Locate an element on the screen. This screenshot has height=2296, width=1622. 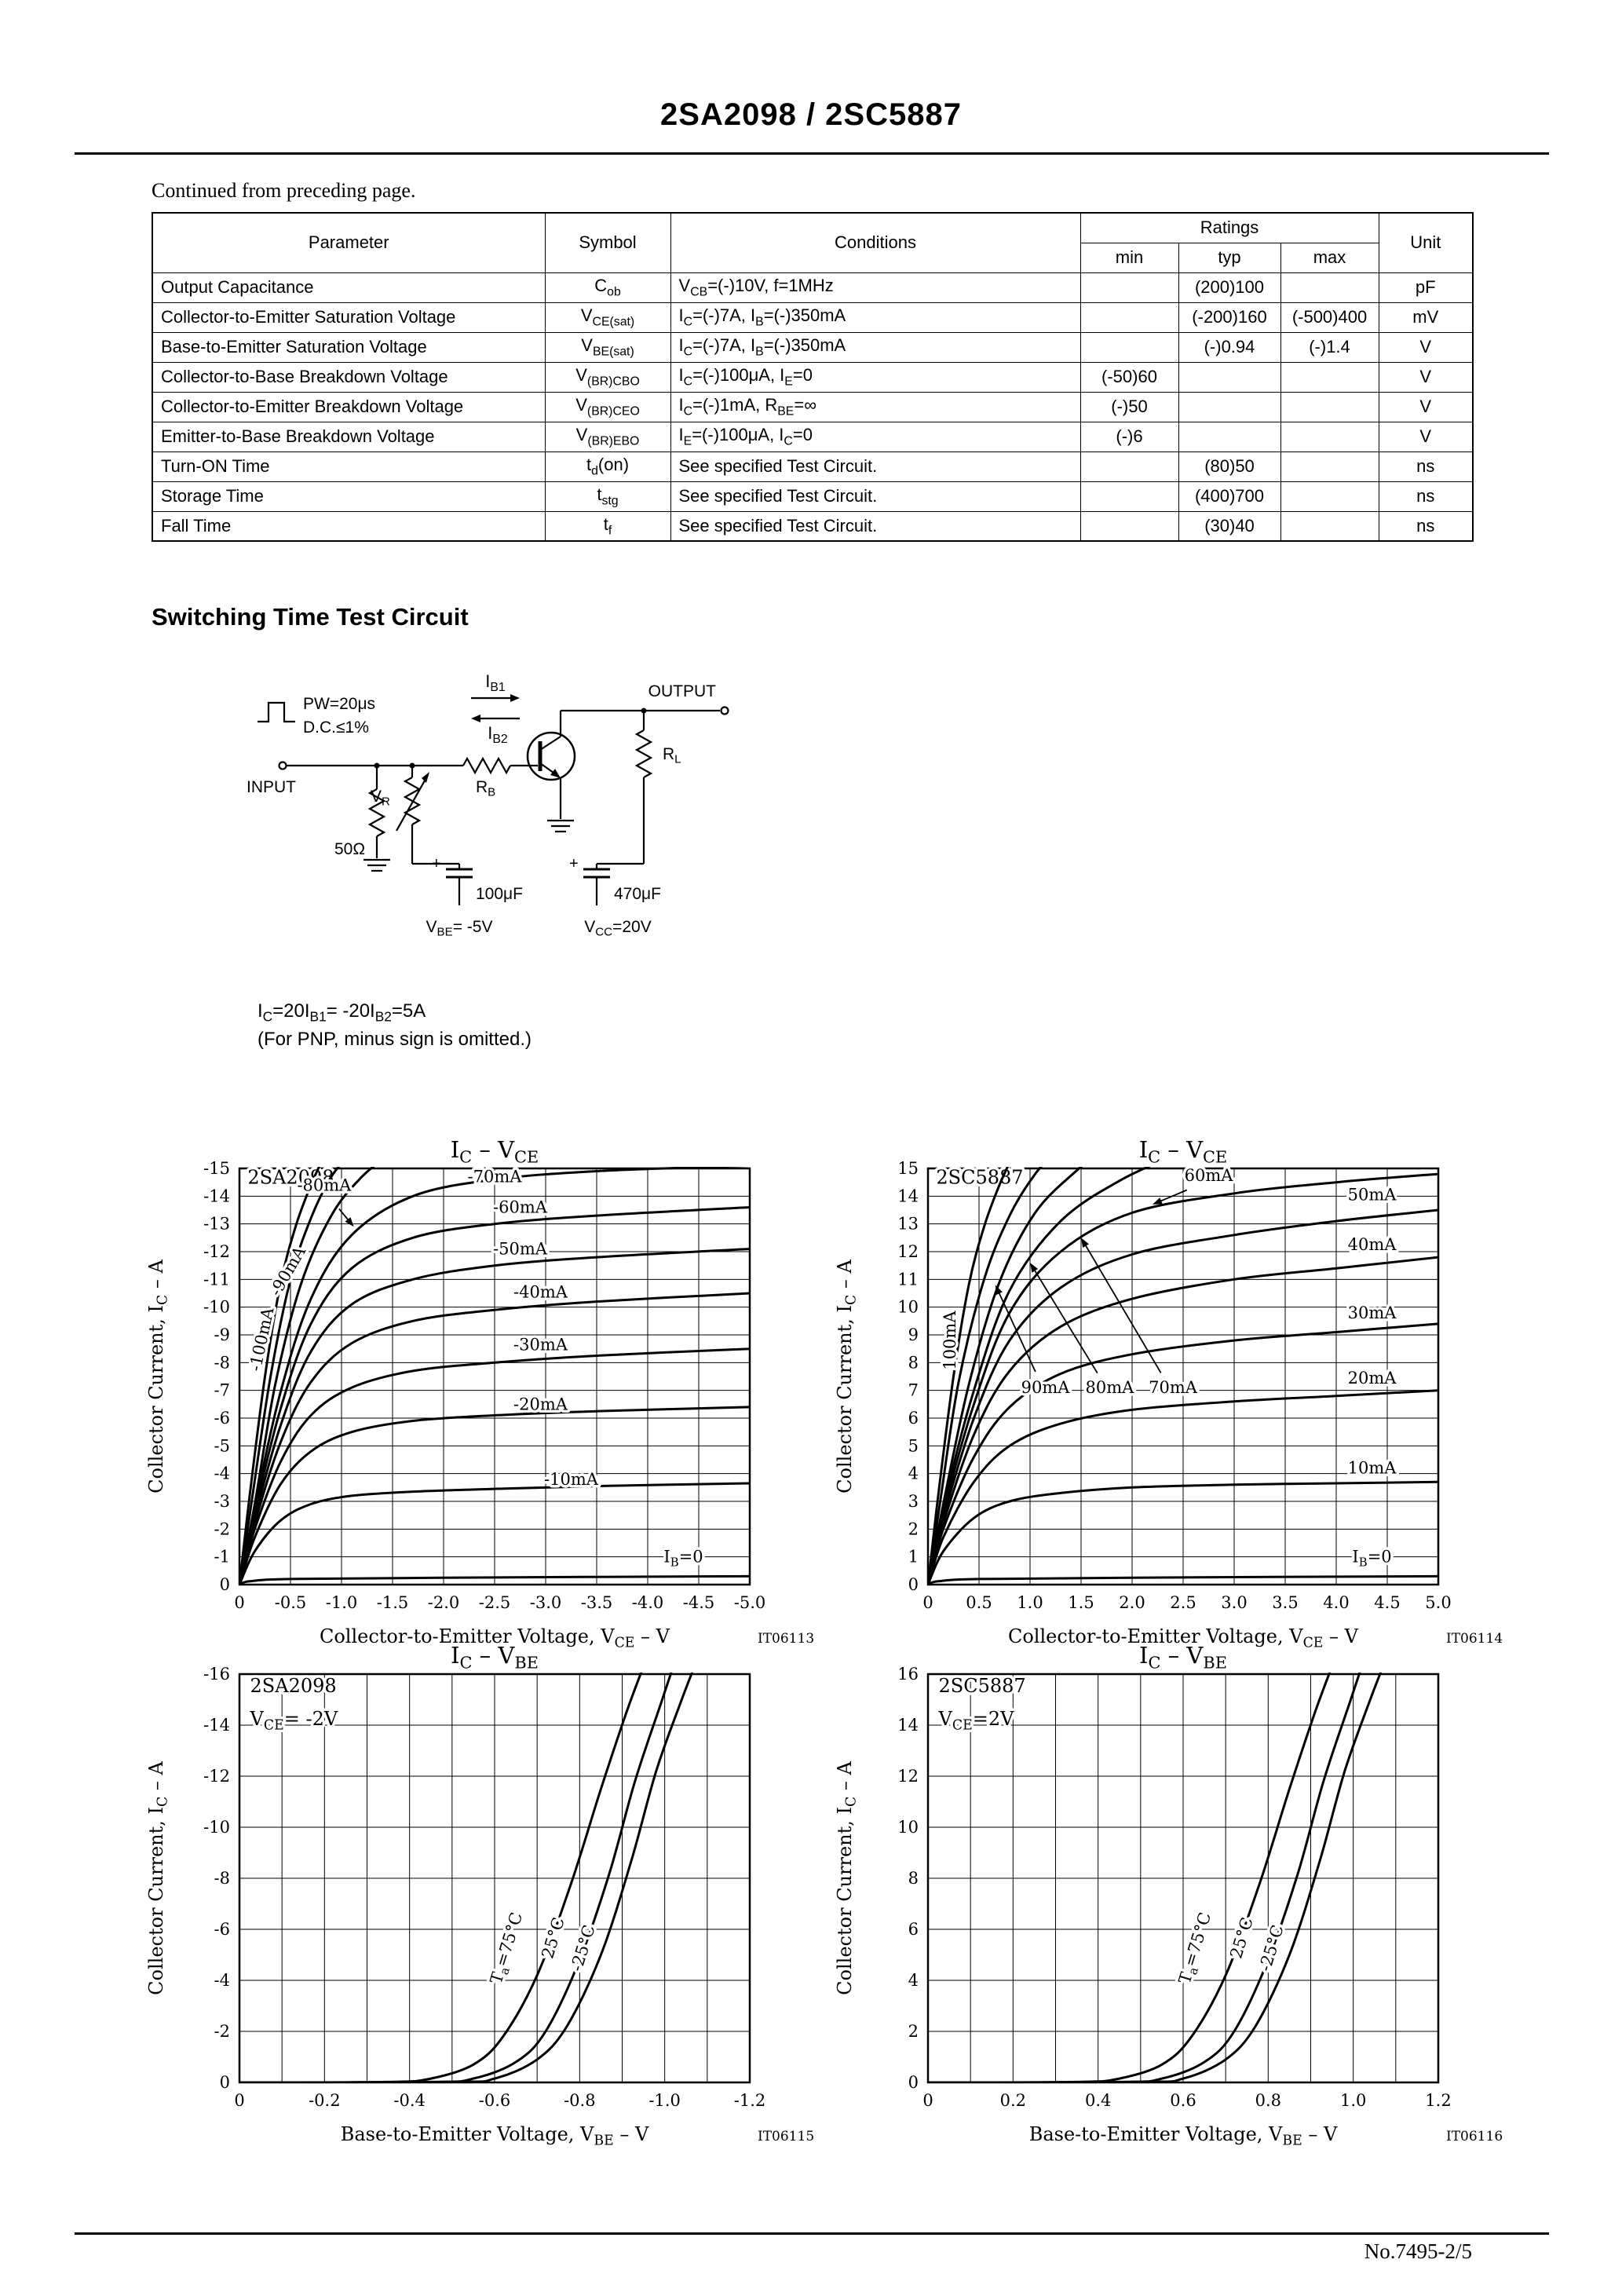
cell-typ: (200)100 is located at coordinates (1230, 288).